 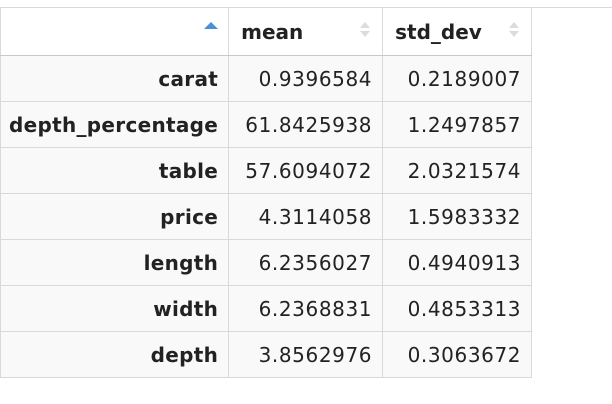 I want to click on cell-mean: 0.9396584, so click(x=306, y=78).